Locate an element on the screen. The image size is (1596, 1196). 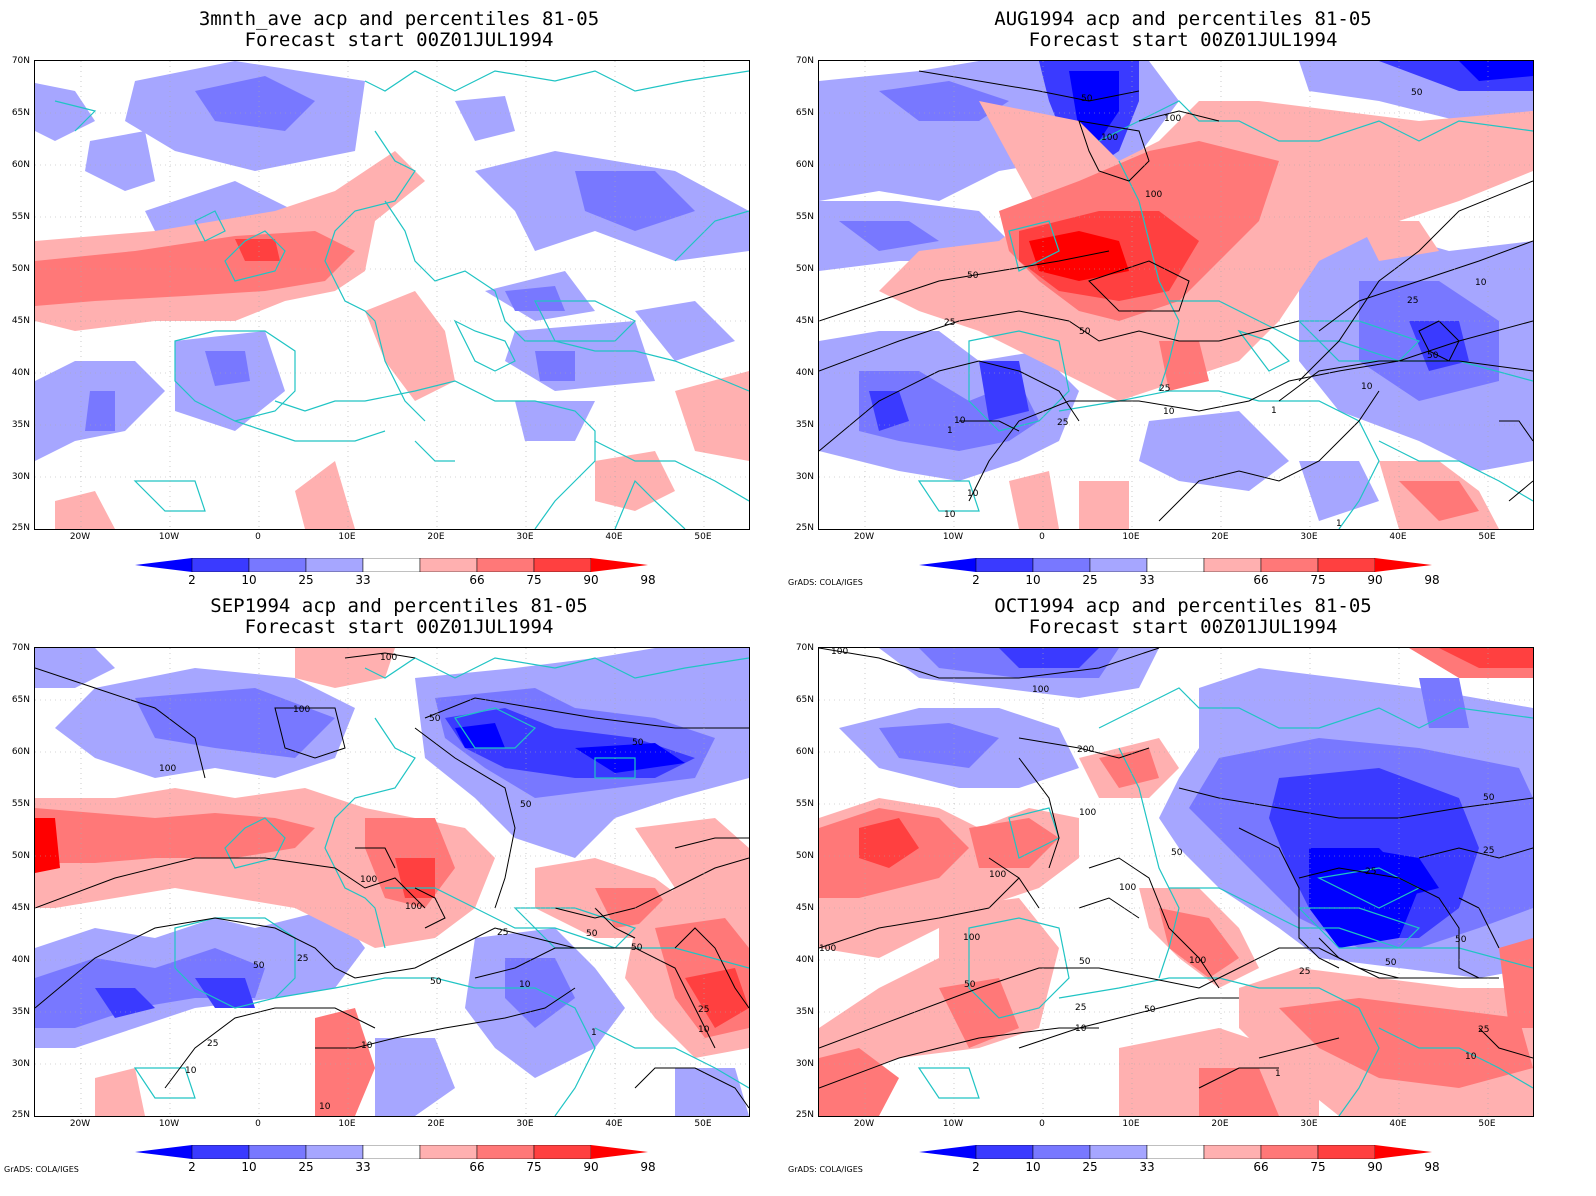
grads-credit: GrADS: COLA/IGES is located at coordinates (41, 1169).